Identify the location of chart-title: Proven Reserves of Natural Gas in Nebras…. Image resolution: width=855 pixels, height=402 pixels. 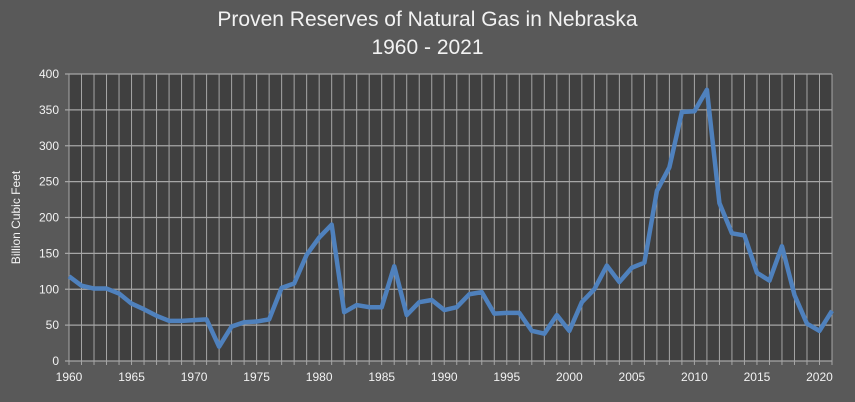
(427, 19).